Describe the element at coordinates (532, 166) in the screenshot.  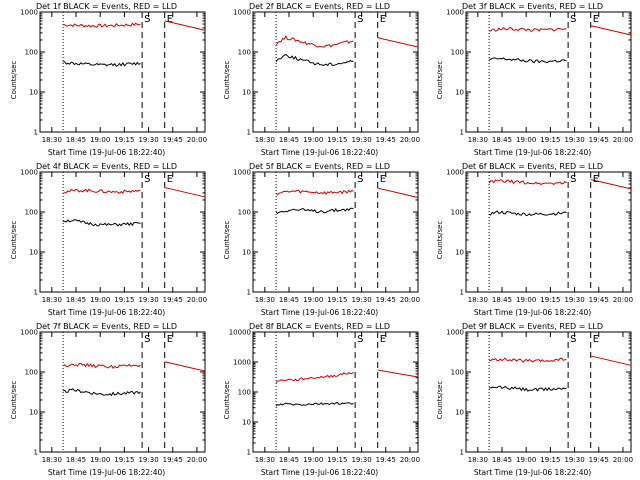
I see `chart-title: Det 6f BLACK = Events, RED = LLD` at that location.